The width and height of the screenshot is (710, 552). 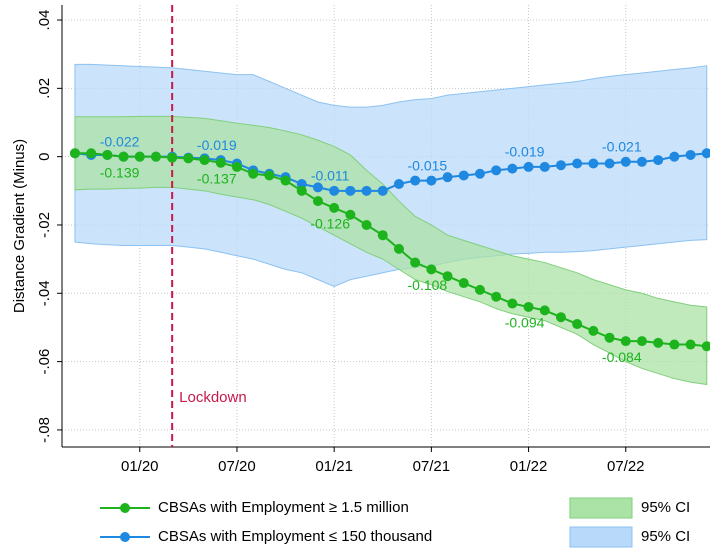 I want to click on x-tick-label: 01/22, so click(x=529, y=466).